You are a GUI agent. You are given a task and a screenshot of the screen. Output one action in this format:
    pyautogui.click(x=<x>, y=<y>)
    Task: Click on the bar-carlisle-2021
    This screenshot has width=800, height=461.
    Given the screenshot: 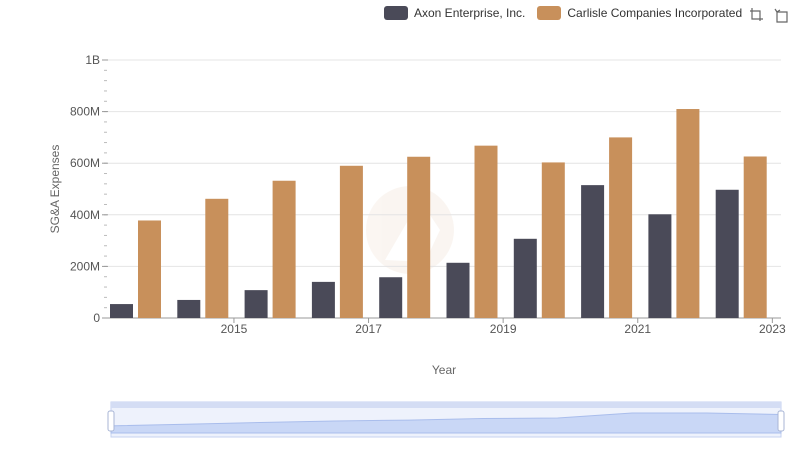 What is the action you would take?
    pyautogui.click(x=621, y=227)
    